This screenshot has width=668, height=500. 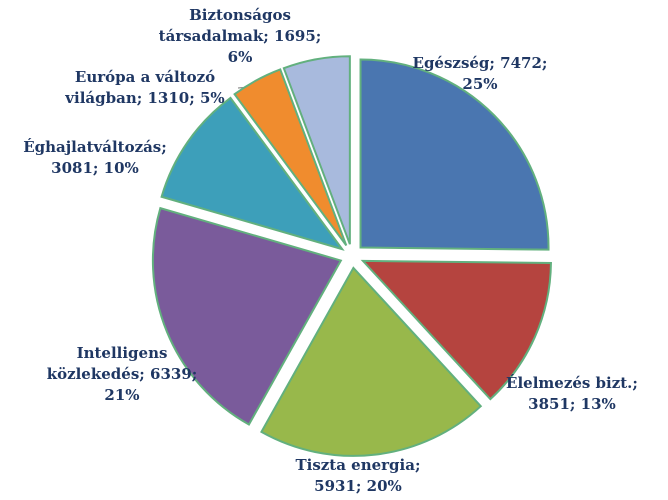 What do you see at coordinates (144, 98) in the screenshot?
I see `data-label-line: világban; 1310; 5%` at bounding box center [144, 98].